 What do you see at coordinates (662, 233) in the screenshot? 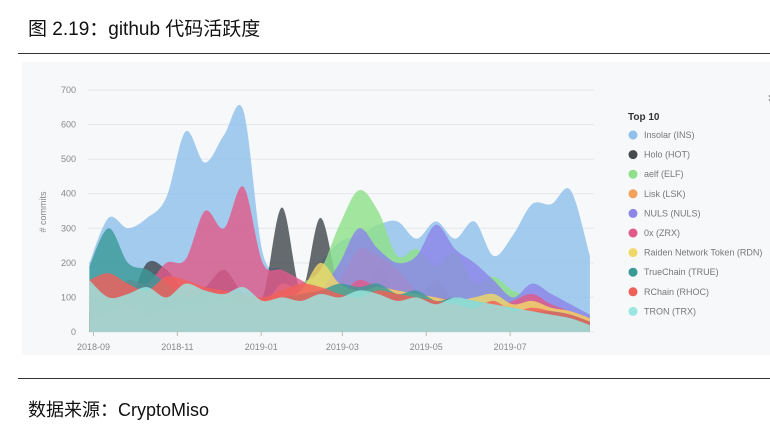
I see `legend-label: 0x (ZRX)` at bounding box center [662, 233].